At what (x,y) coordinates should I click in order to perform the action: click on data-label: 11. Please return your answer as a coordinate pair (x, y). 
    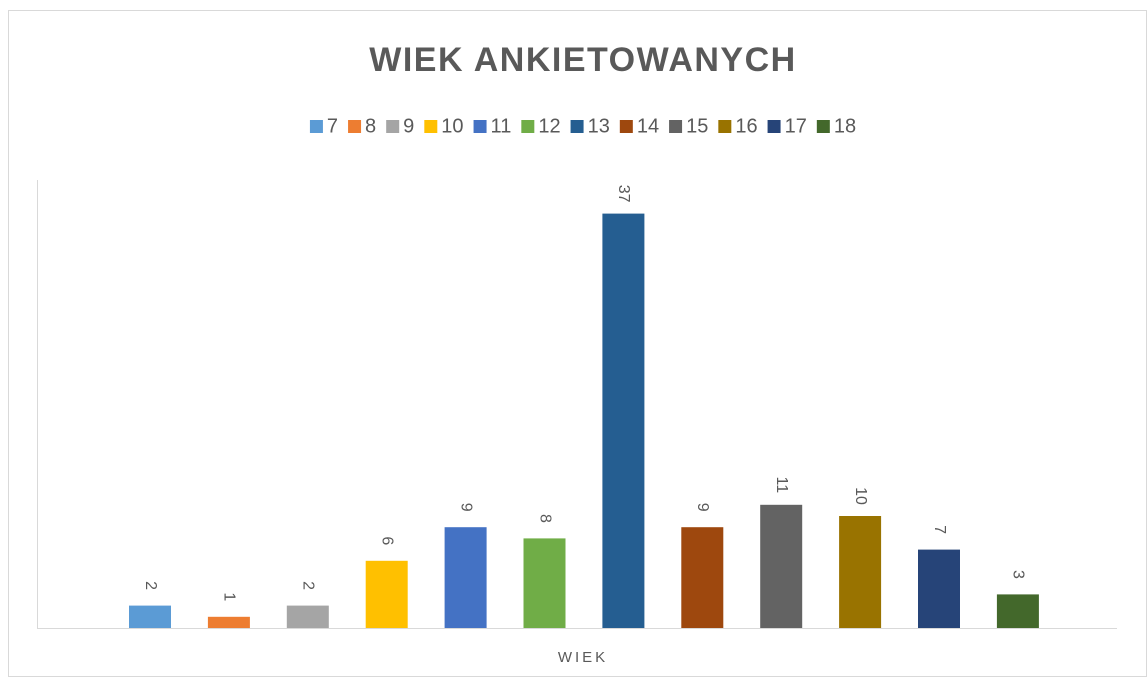
    Looking at the image, I should click on (781, 484).